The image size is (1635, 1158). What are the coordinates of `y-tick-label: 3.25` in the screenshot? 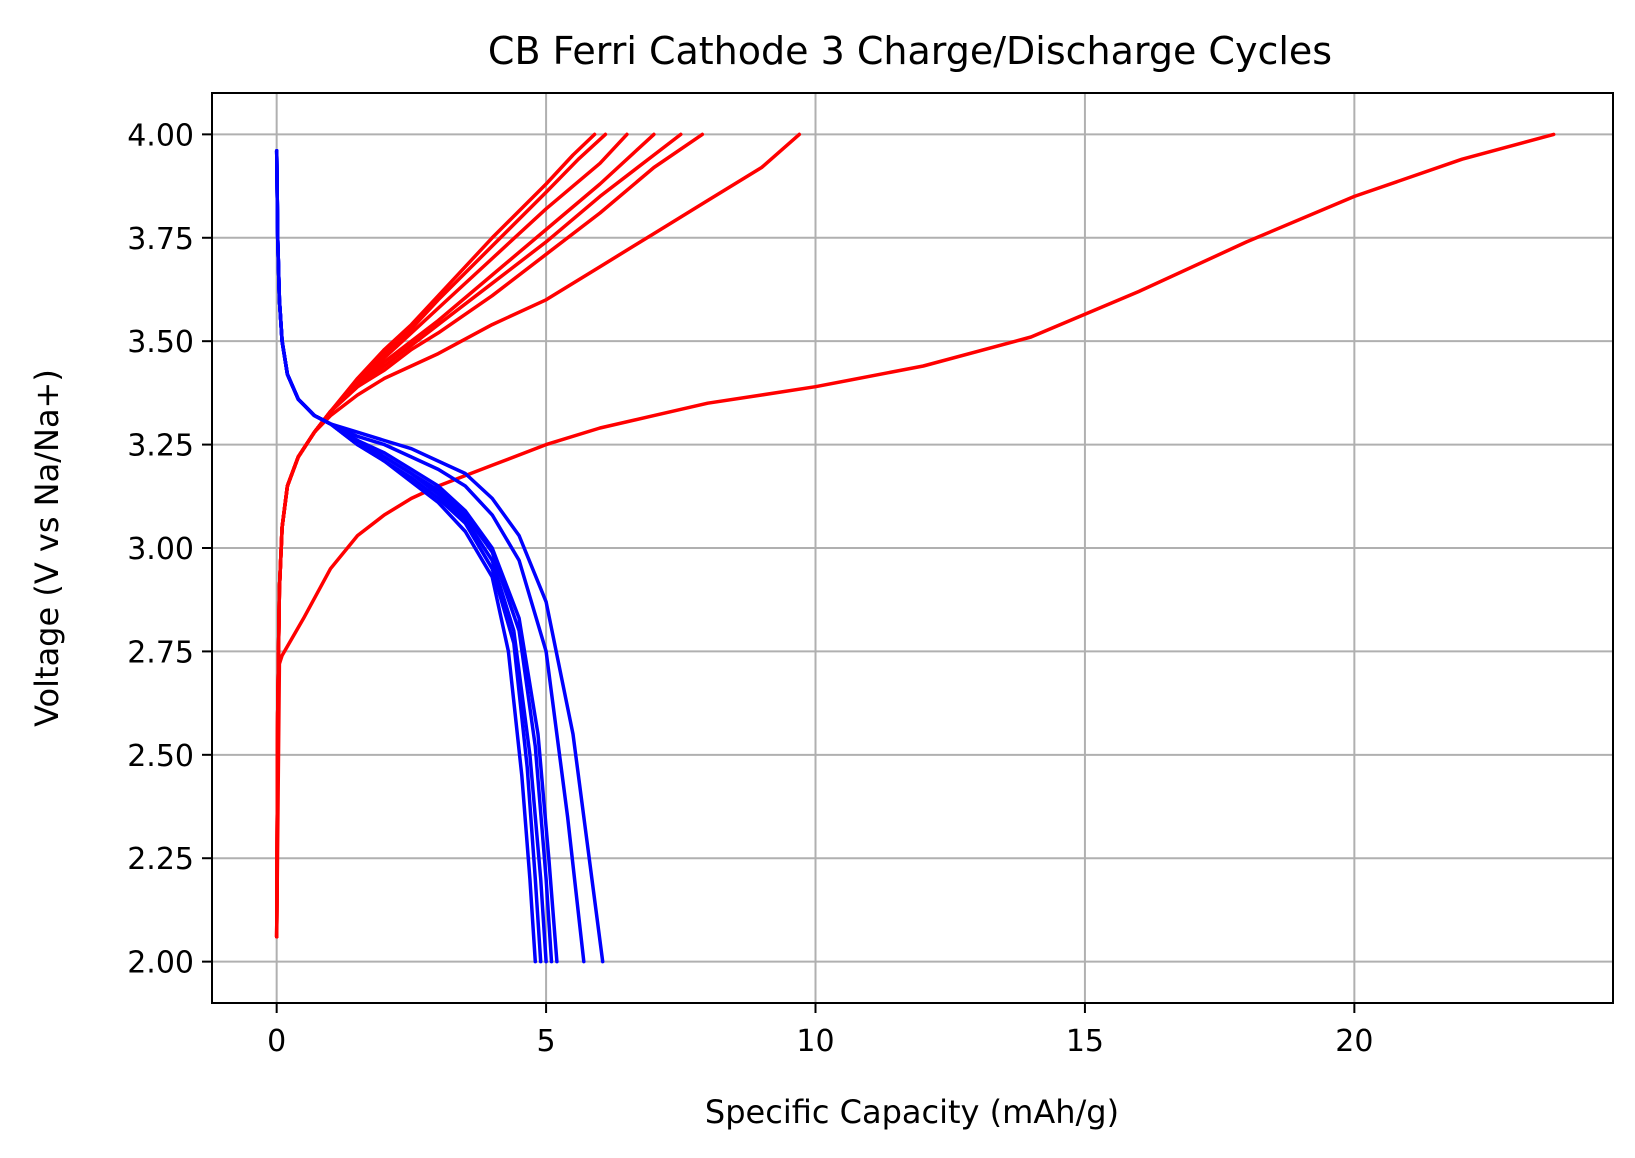 It's located at (160, 446).